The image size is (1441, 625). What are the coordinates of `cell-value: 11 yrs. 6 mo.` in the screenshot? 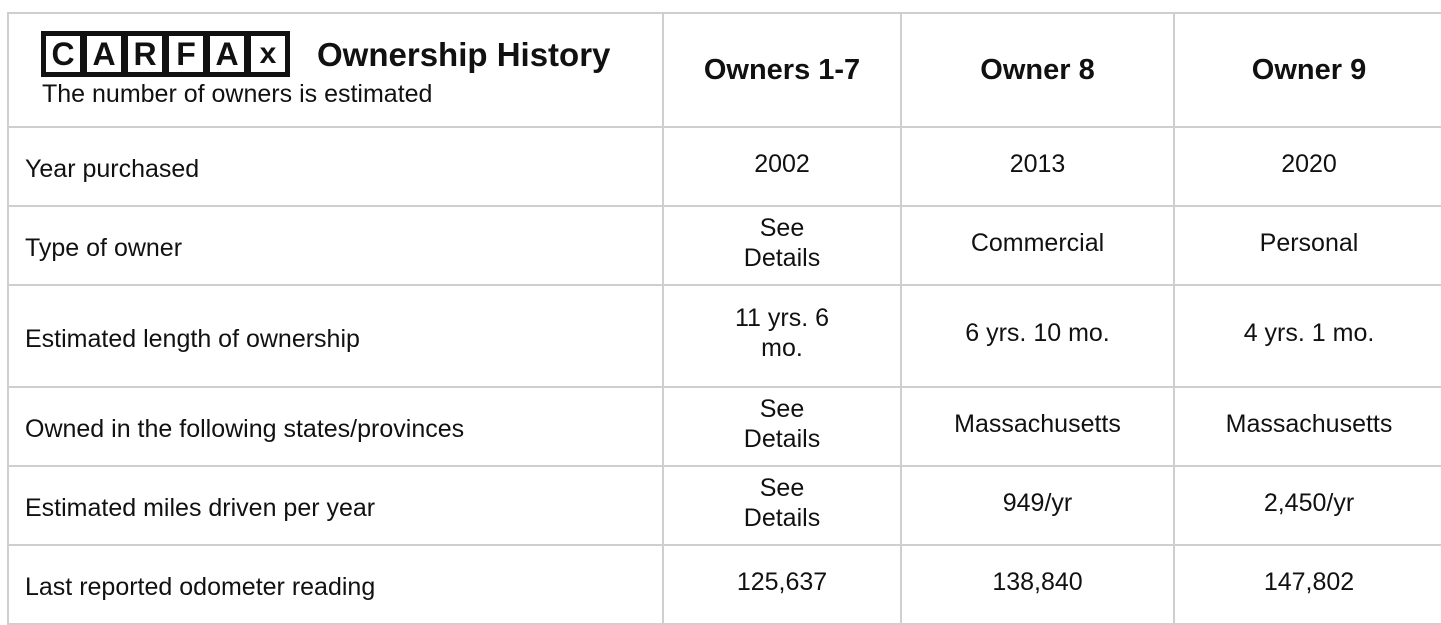 It's located at (782, 336).